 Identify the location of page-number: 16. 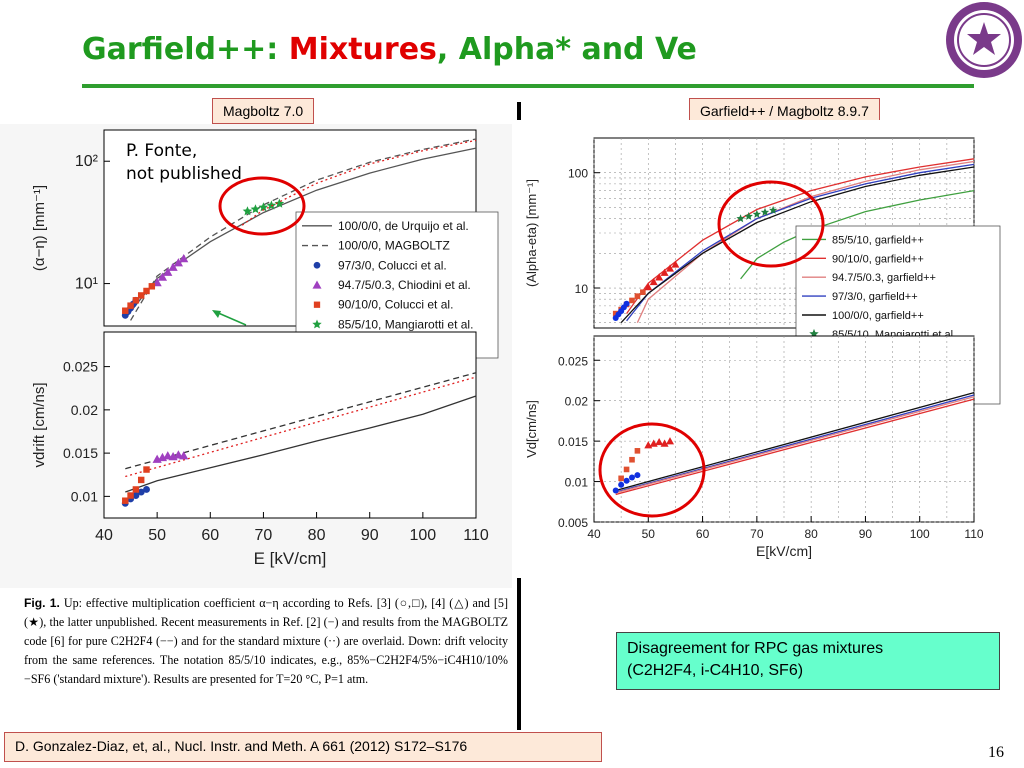
(996, 752).